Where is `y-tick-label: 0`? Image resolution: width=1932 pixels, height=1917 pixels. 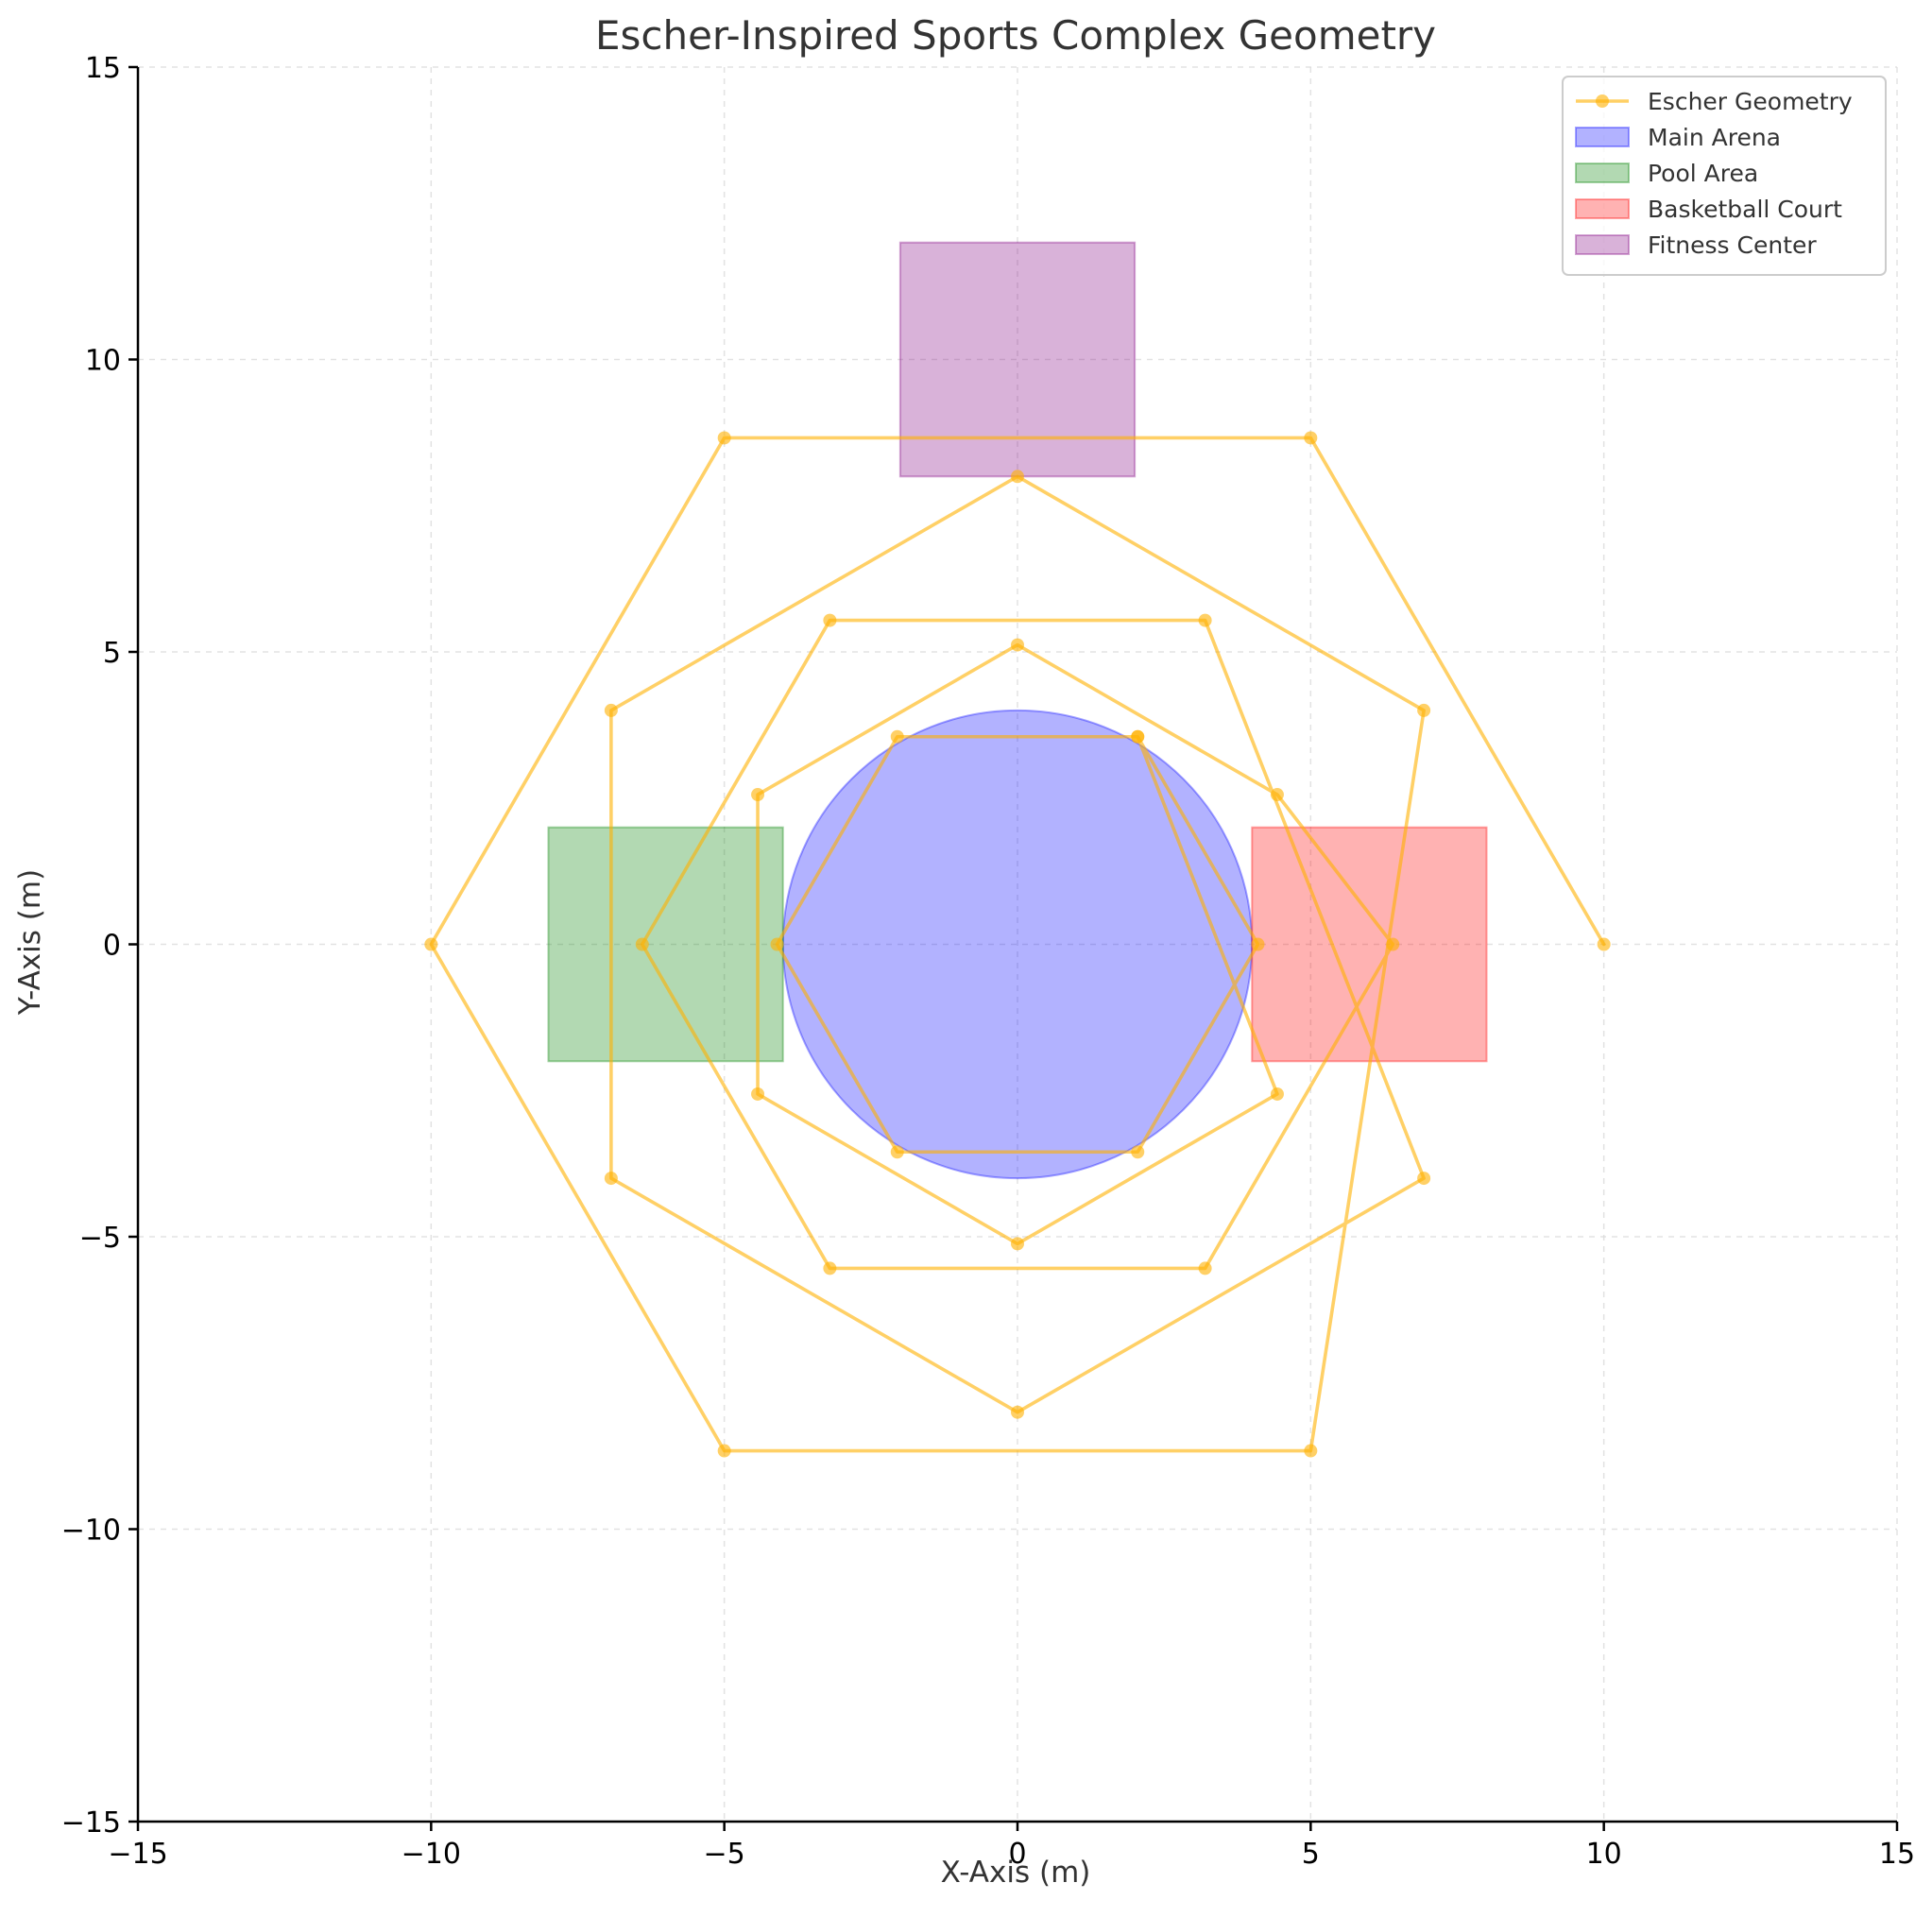 y-tick-label: 0 is located at coordinates (112, 947).